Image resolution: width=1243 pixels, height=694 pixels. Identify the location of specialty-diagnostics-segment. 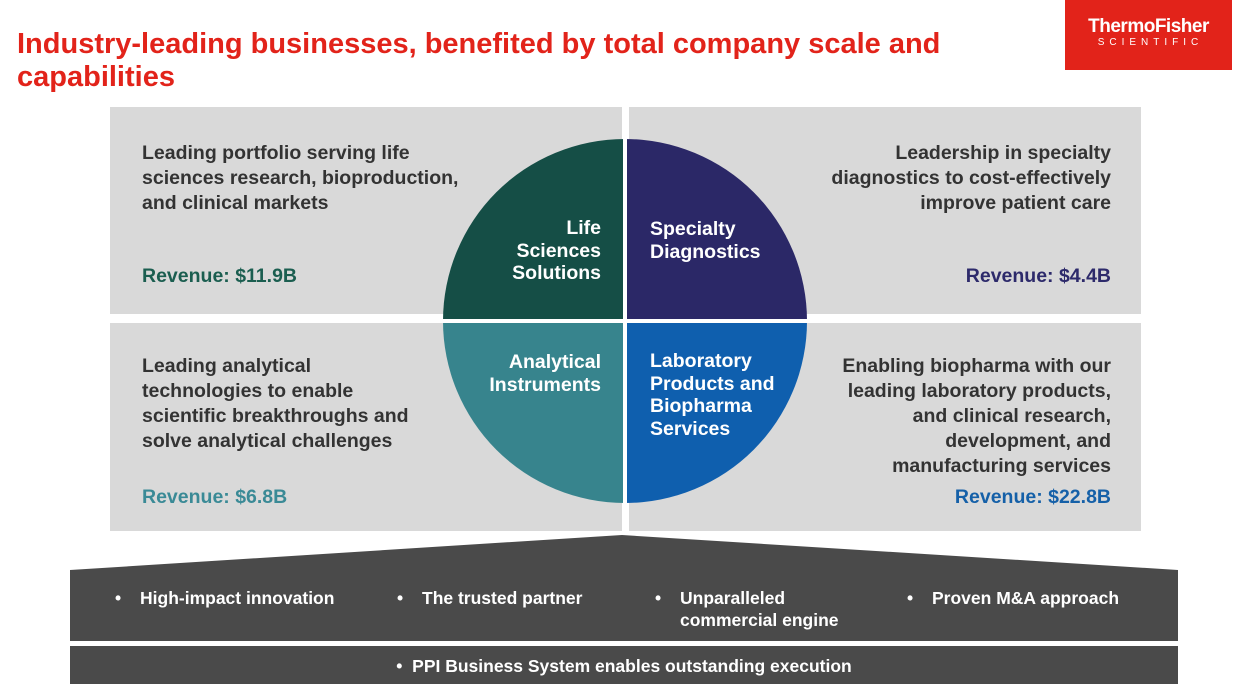
(716, 230).